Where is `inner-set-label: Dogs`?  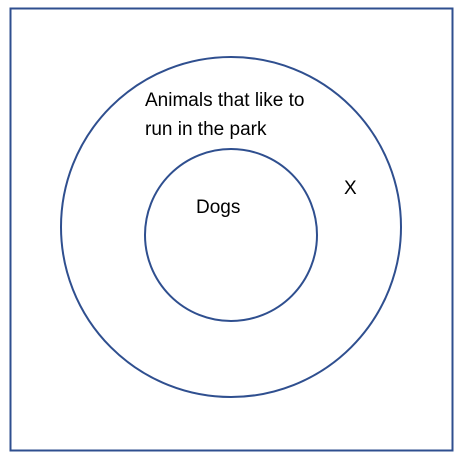
inner-set-label: Dogs is located at coordinates (218, 207).